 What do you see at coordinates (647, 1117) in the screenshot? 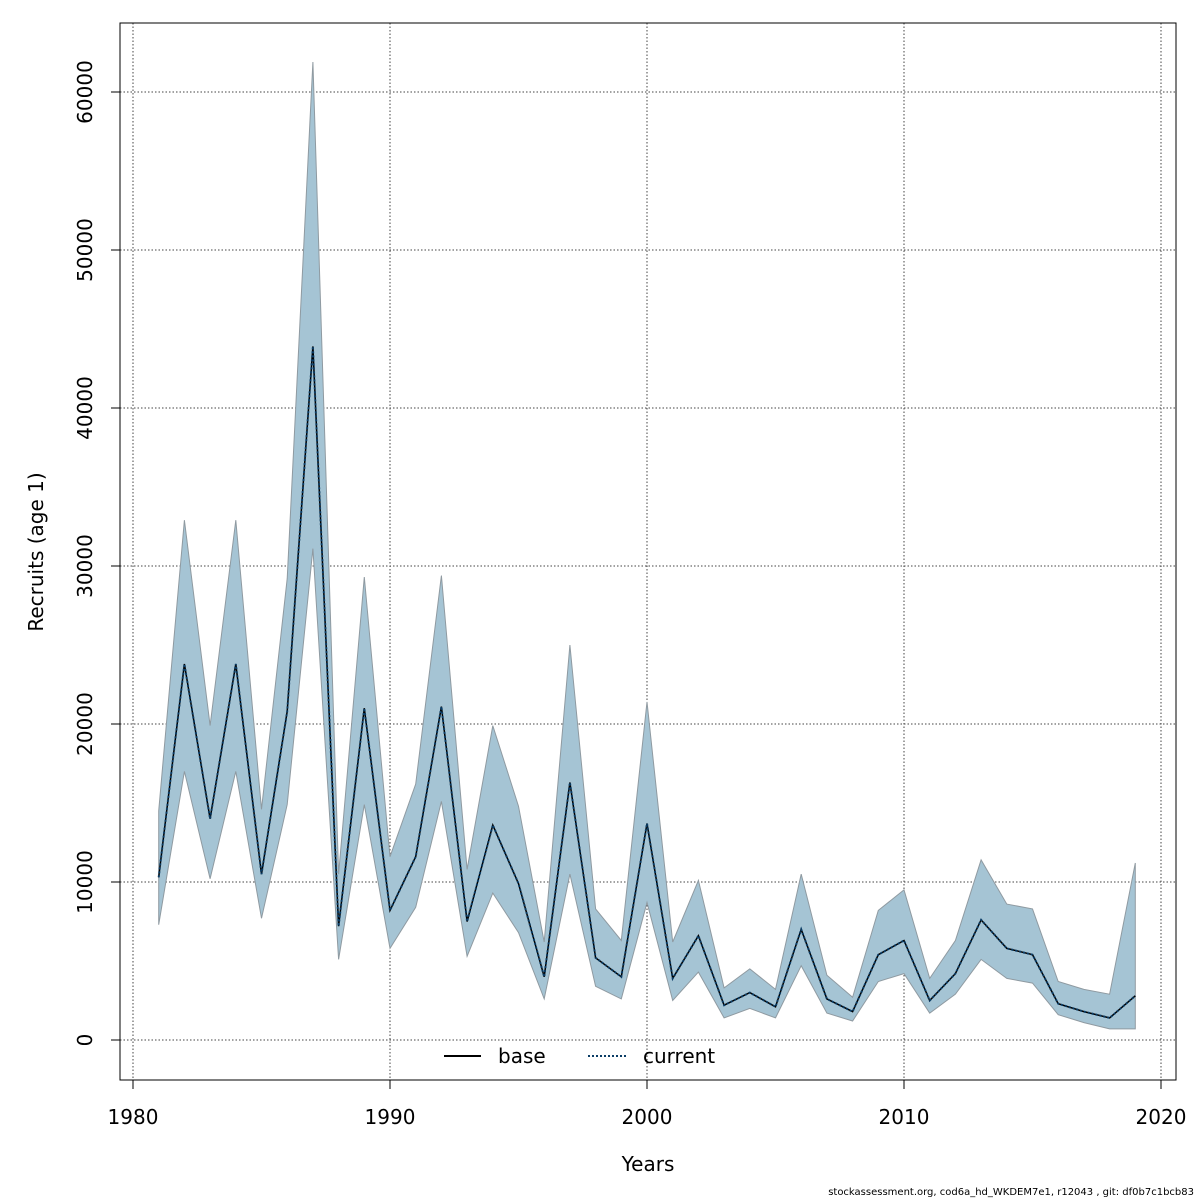
I see `x-tick-label-2000: 2000` at bounding box center [647, 1117].